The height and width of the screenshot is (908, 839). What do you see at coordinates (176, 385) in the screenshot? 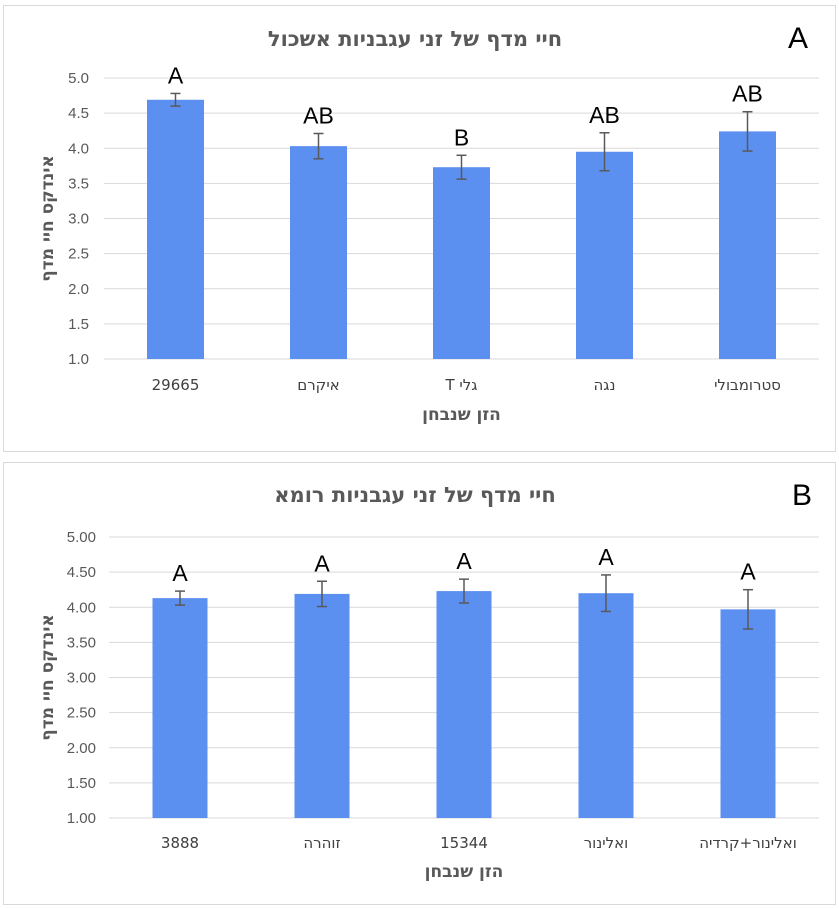
I see `chart-a-category-label: 29665` at bounding box center [176, 385].